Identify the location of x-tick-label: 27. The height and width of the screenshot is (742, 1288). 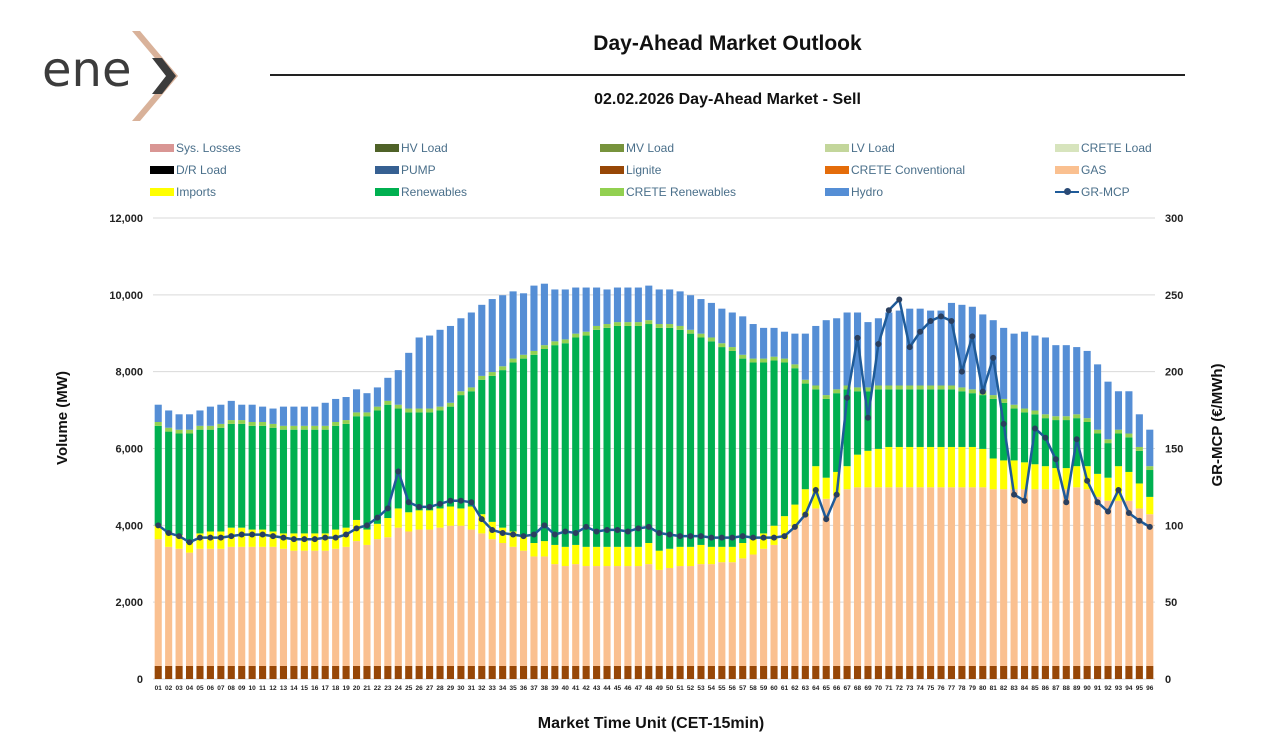
(430, 688).